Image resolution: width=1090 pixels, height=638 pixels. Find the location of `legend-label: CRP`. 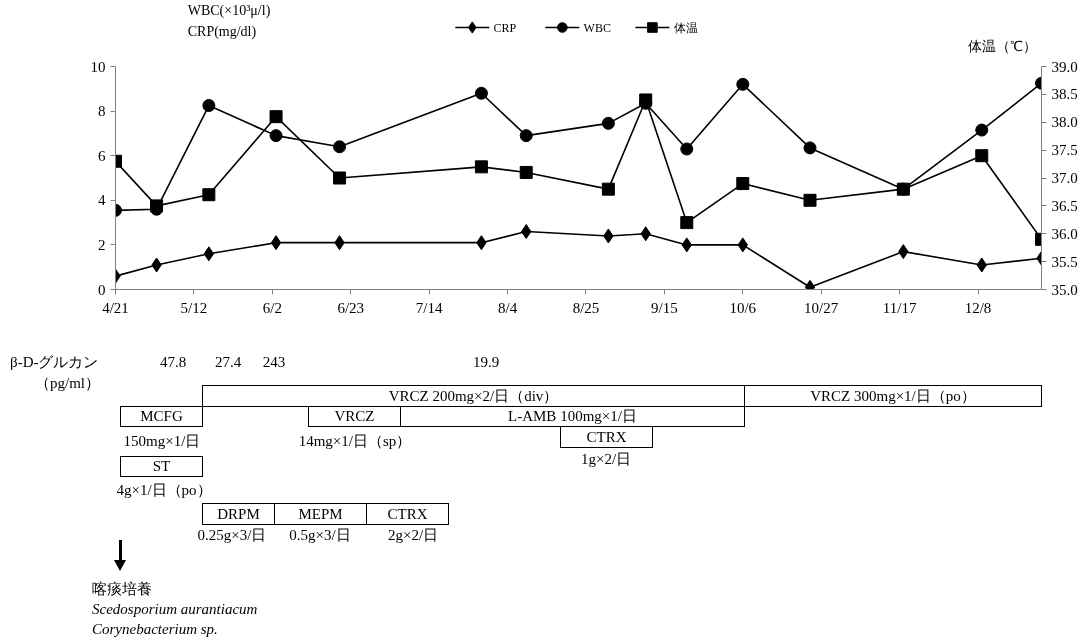

legend-label: CRP is located at coordinates (505, 27).